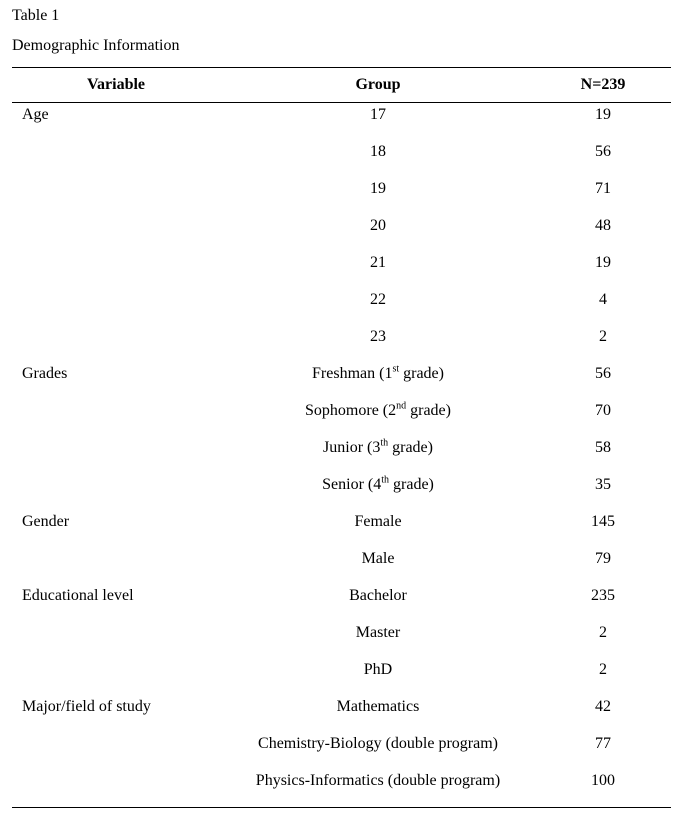  I want to click on cell-group-text: Senior (4, so click(352, 484).